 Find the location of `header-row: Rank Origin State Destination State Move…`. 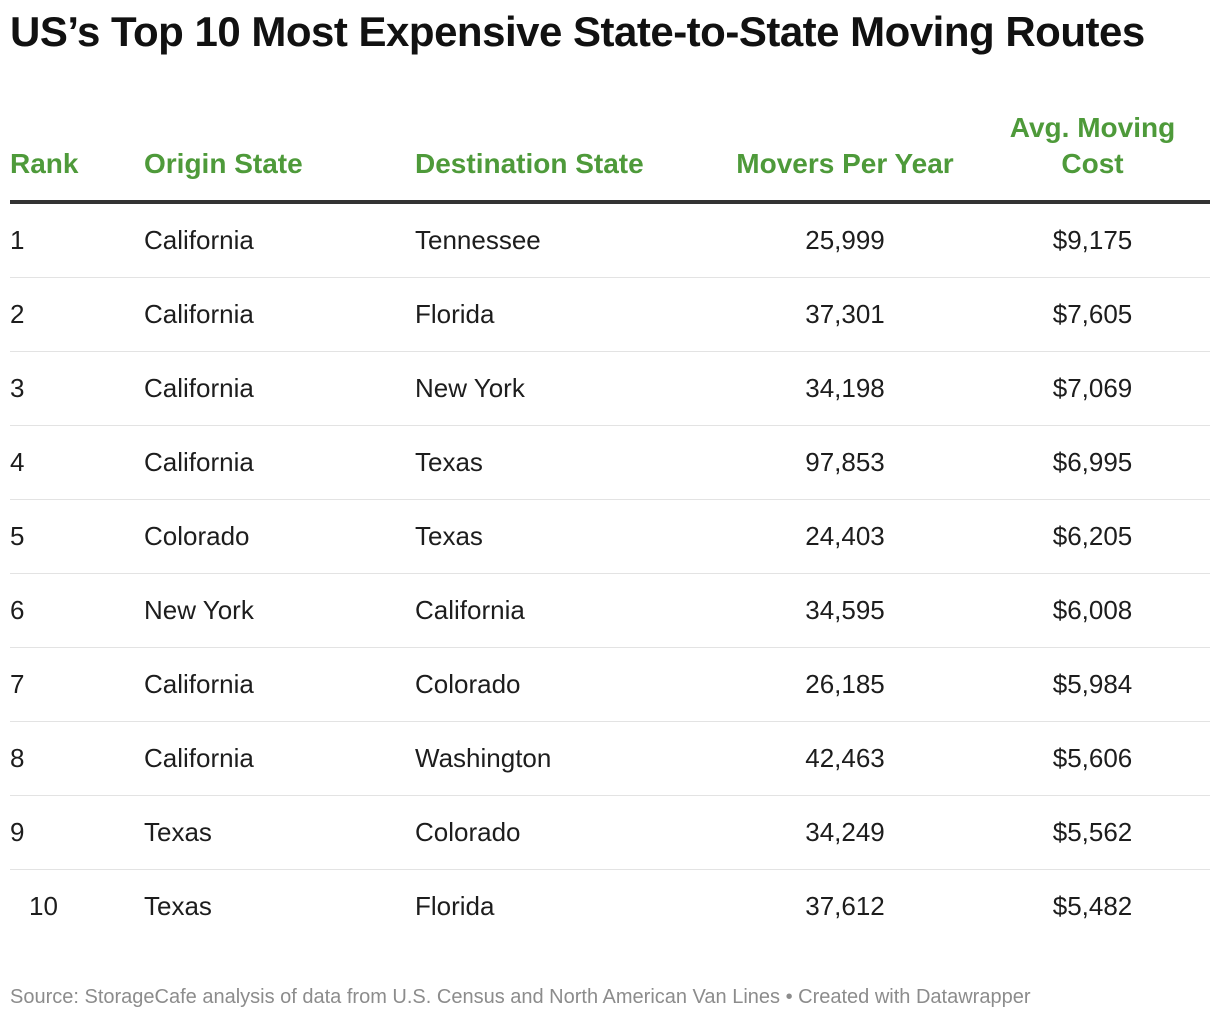

header-row: Rank Origin State Destination State Move… is located at coordinates (610, 157).